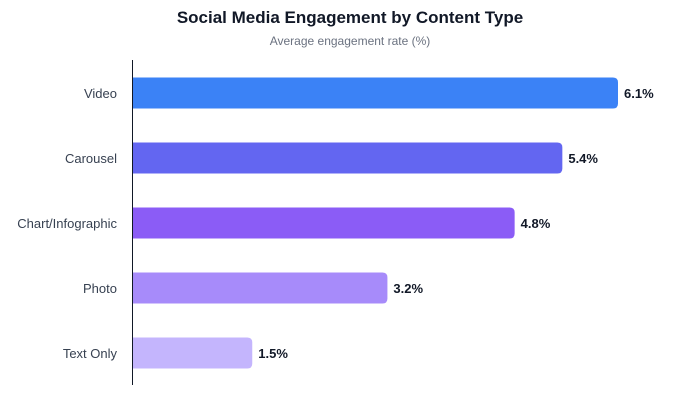 Image resolution: width=700 pixels, height=400 pixels. I want to click on data-label: 6.1%, so click(639, 93).